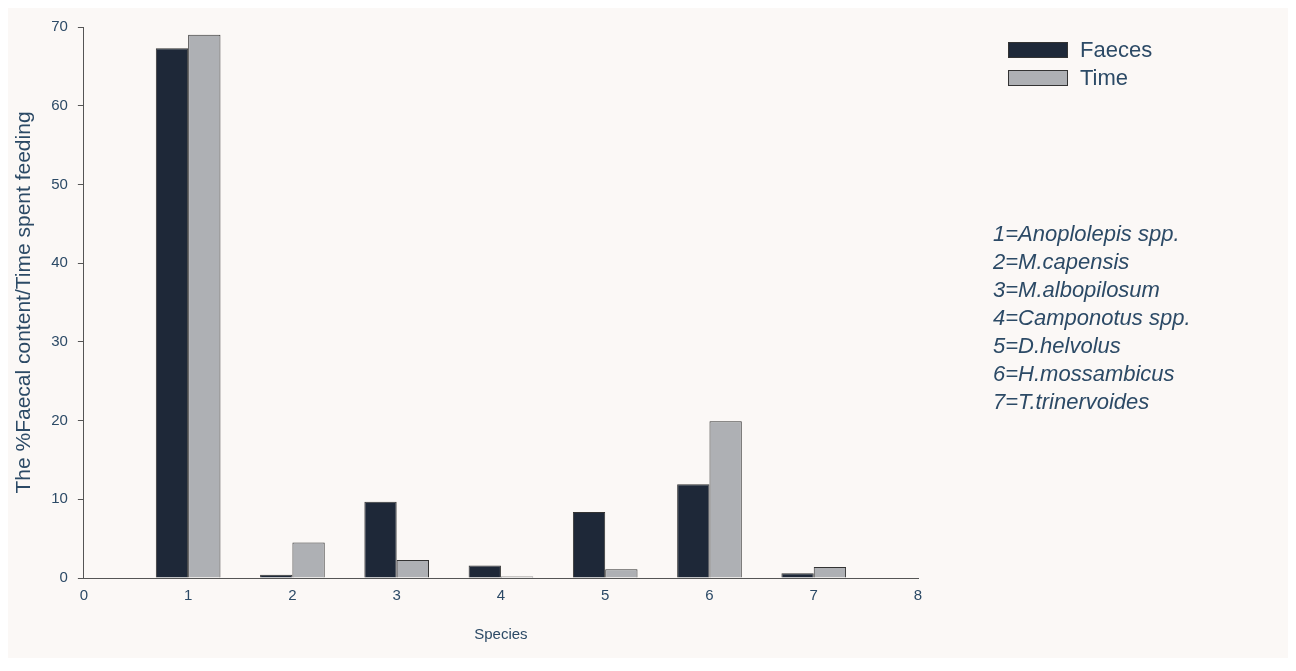 Image resolution: width=1296 pixels, height=671 pixels. Describe the element at coordinates (84, 595) in the screenshot. I see `x-tick-label: 0` at that location.